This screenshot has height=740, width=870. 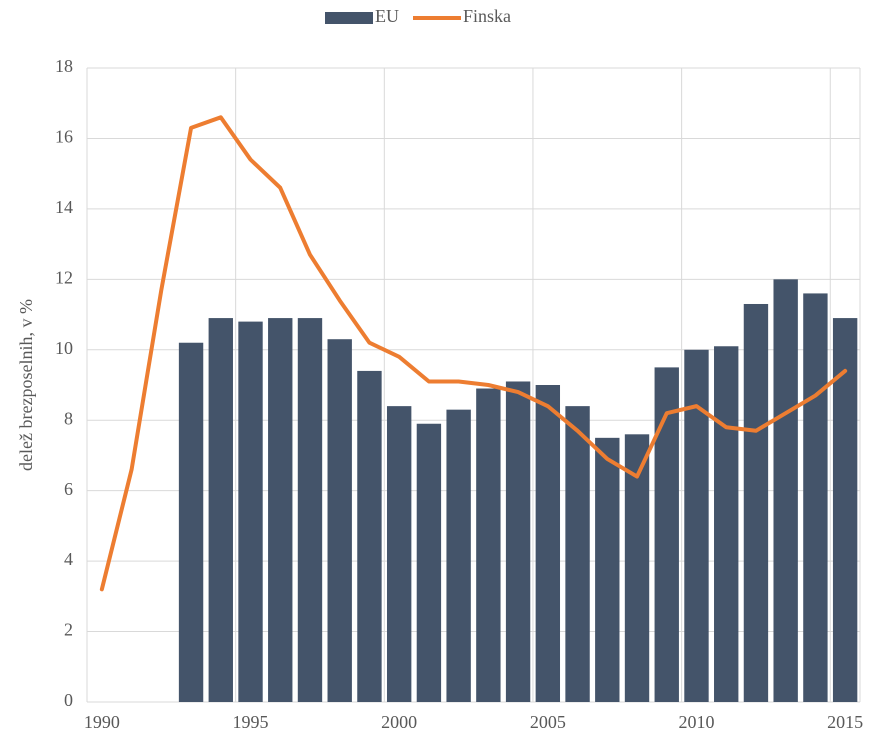 I want to click on x-tick-label: 1995, so click(x=251, y=722).